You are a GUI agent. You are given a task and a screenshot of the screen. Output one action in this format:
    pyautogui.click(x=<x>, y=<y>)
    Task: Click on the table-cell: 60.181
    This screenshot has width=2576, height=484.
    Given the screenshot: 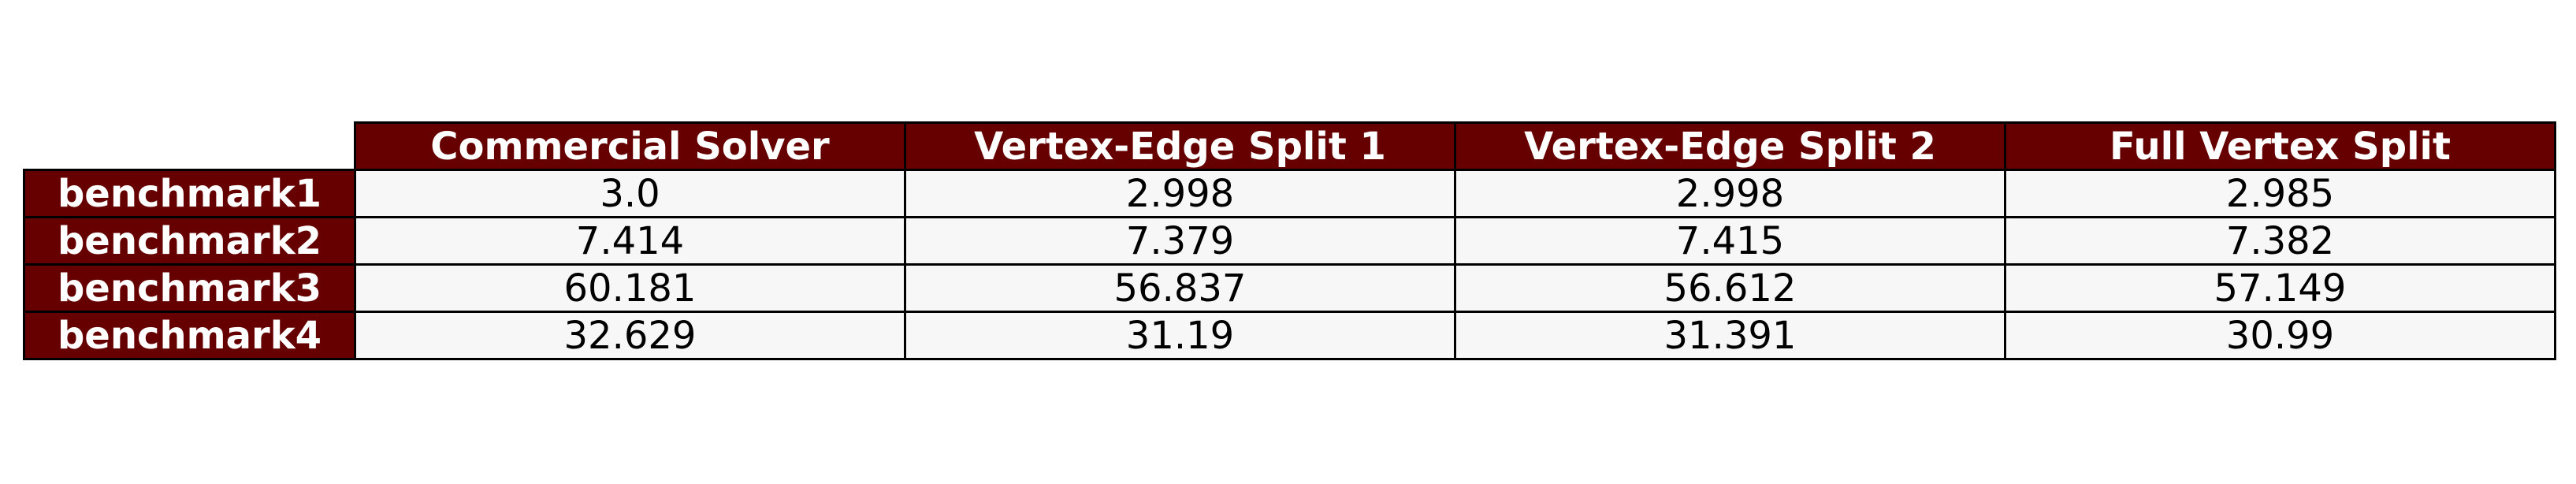 What is the action you would take?
    pyautogui.click(x=630, y=288)
    